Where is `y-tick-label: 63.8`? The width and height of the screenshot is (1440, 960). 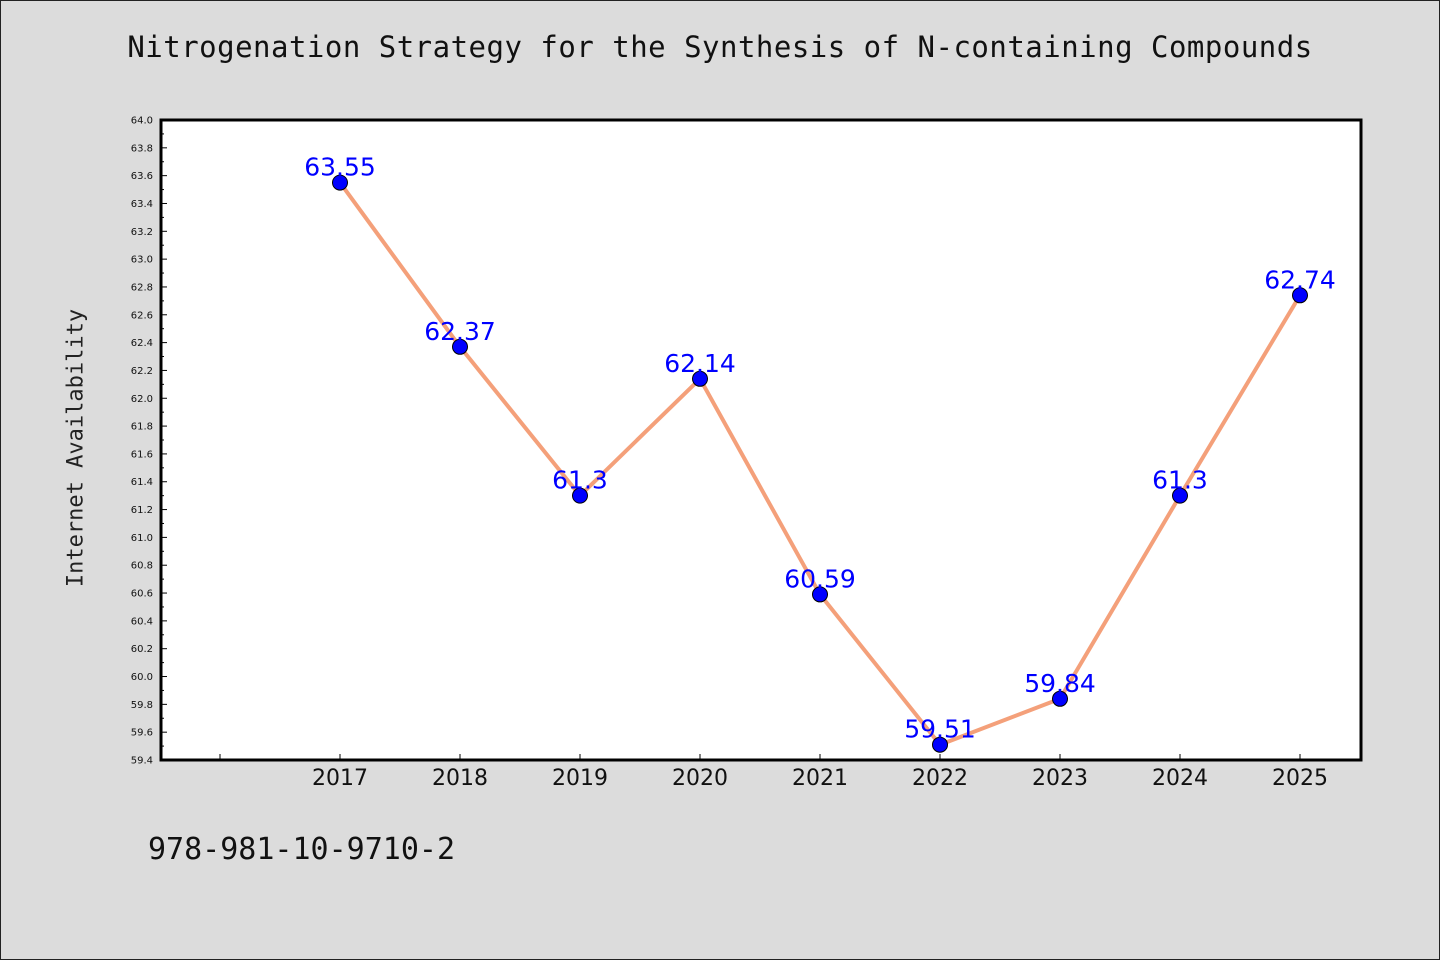 y-tick-label: 63.8 is located at coordinates (142, 148).